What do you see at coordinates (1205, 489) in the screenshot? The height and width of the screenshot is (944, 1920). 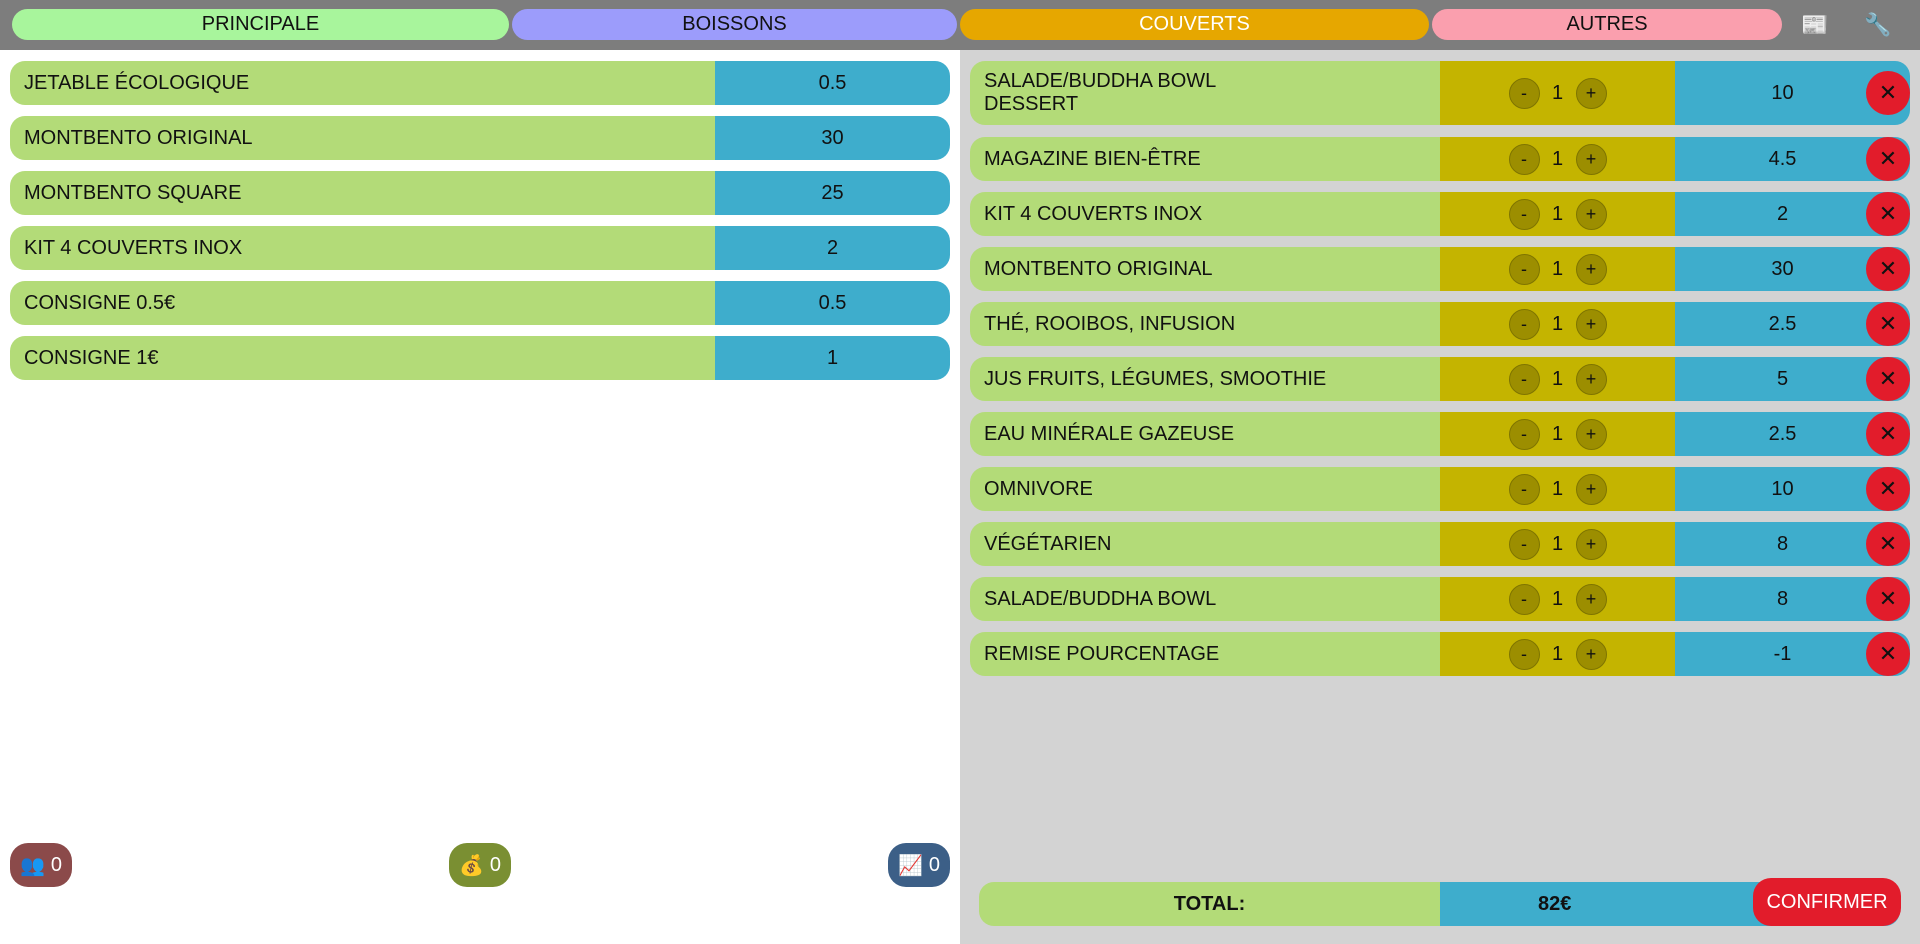 I see `cart-item-name: OMNIVORE` at bounding box center [1205, 489].